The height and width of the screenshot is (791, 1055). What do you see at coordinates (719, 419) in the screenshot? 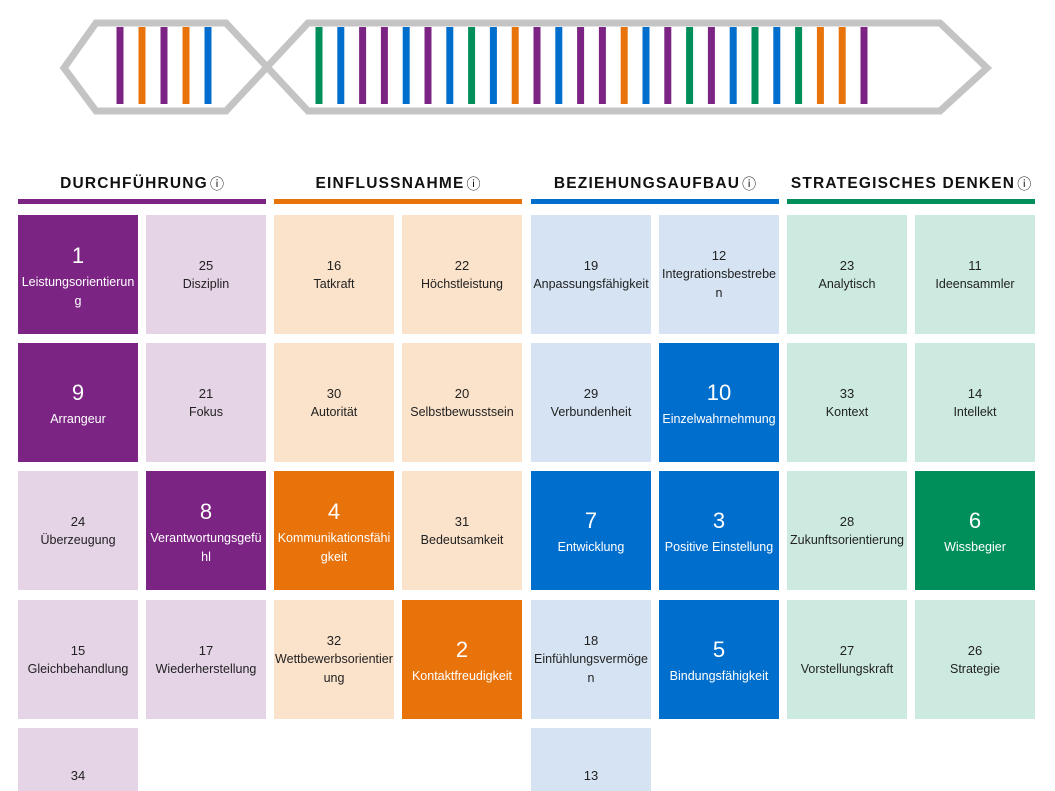
I see `strength-name: Einzelwahrnehmung` at bounding box center [719, 419].